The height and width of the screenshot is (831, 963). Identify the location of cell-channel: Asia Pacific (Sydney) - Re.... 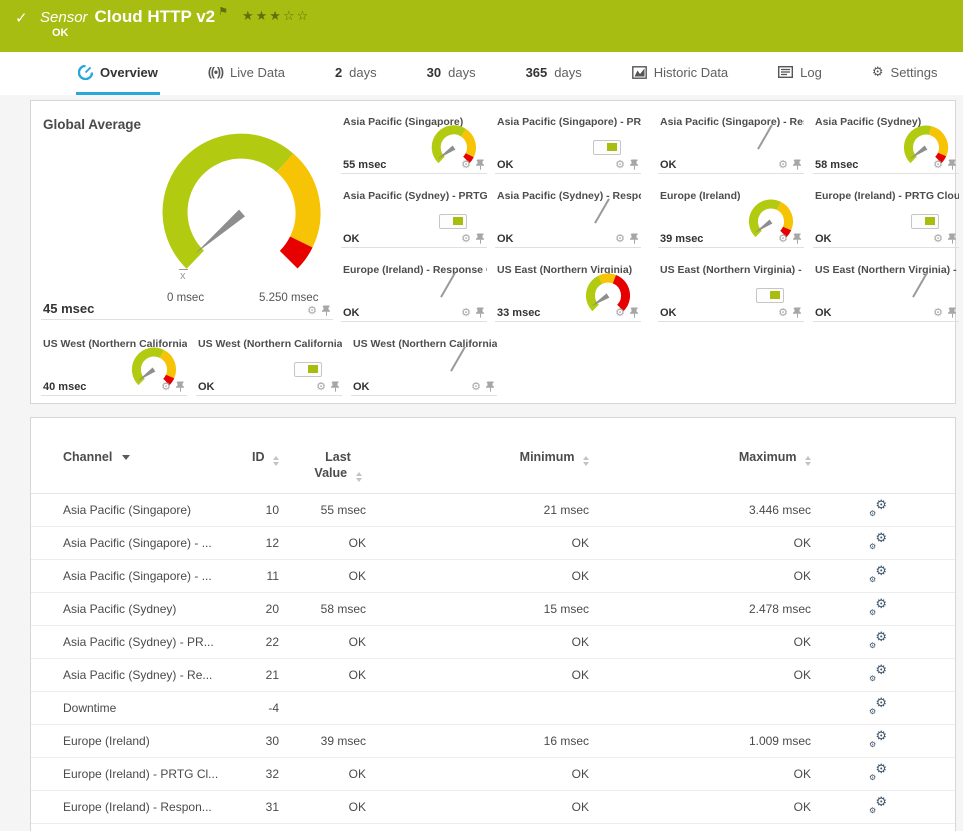
(138, 675).